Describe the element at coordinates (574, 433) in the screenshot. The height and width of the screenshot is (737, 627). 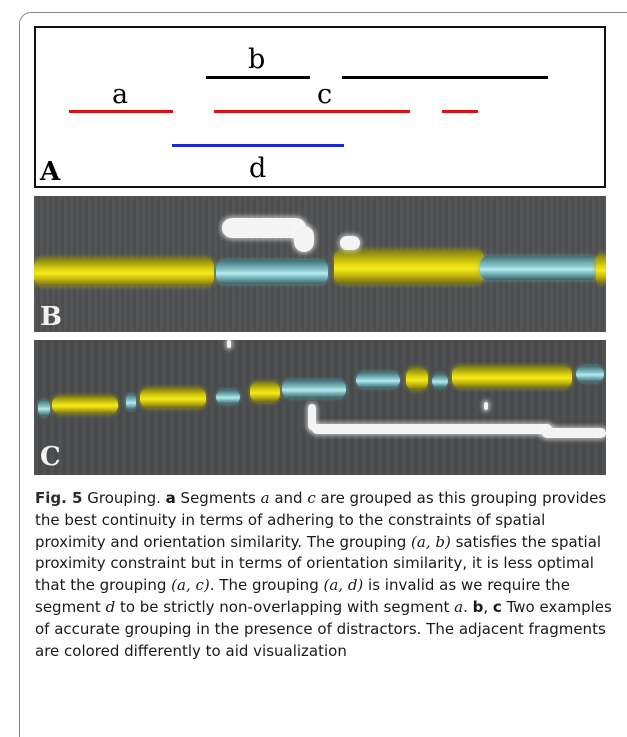
I see `white-distractor-lower-right` at that location.